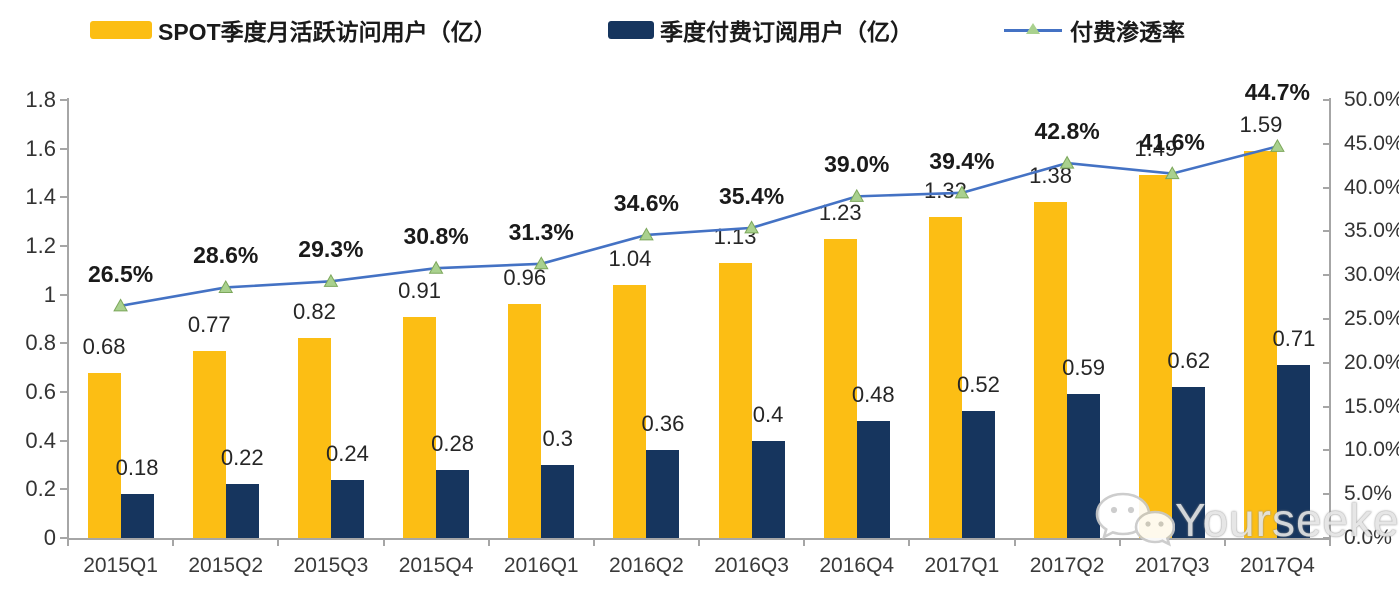 The height and width of the screenshot is (596, 1399). Describe the element at coordinates (293, 30) in the screenshot. I see `legend-item-mau: SPOT季度月活跃访问用户（亿）` at that location.